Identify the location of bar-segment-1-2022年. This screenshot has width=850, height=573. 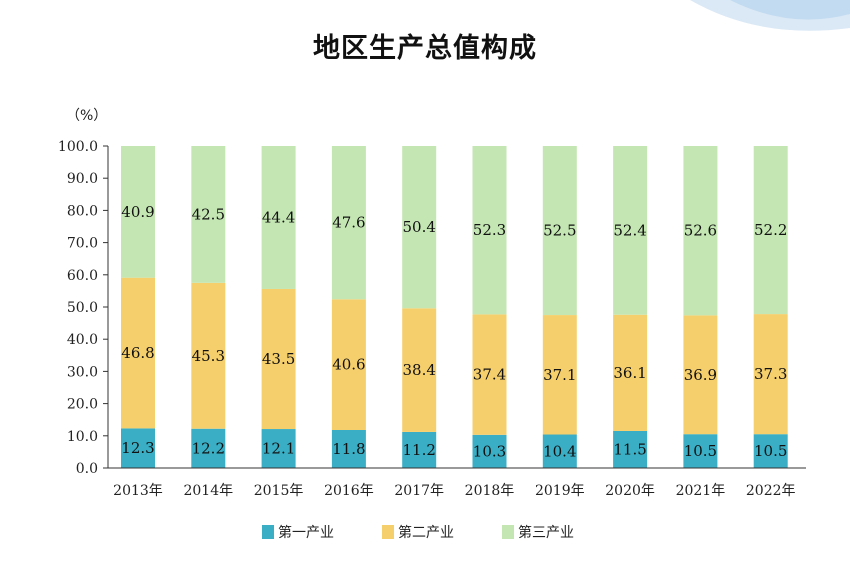
(770, 451).